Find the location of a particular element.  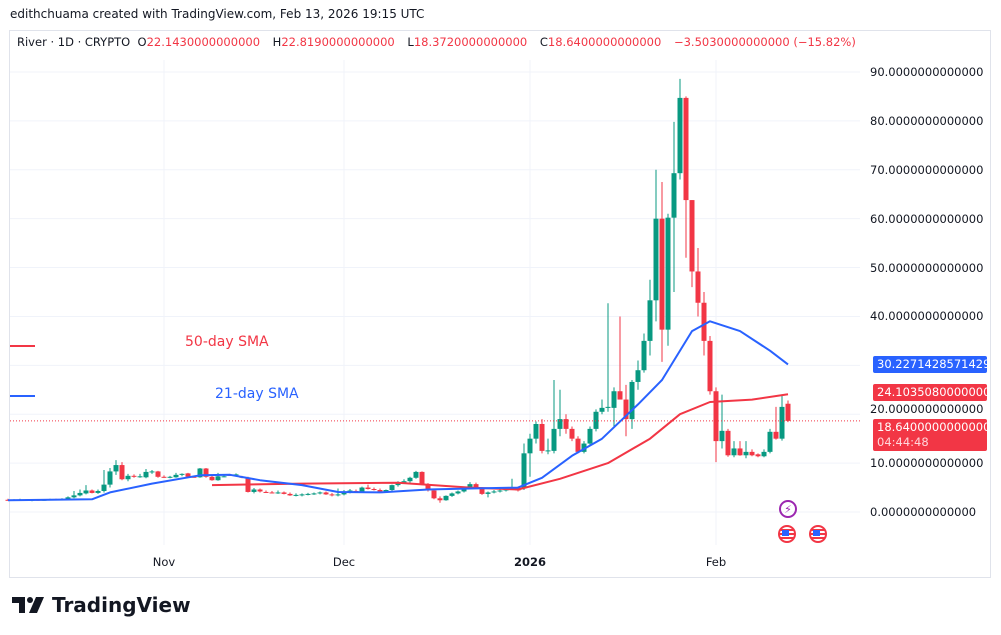

tradingview-logo: TradingView is located at coordinates (101, 605).